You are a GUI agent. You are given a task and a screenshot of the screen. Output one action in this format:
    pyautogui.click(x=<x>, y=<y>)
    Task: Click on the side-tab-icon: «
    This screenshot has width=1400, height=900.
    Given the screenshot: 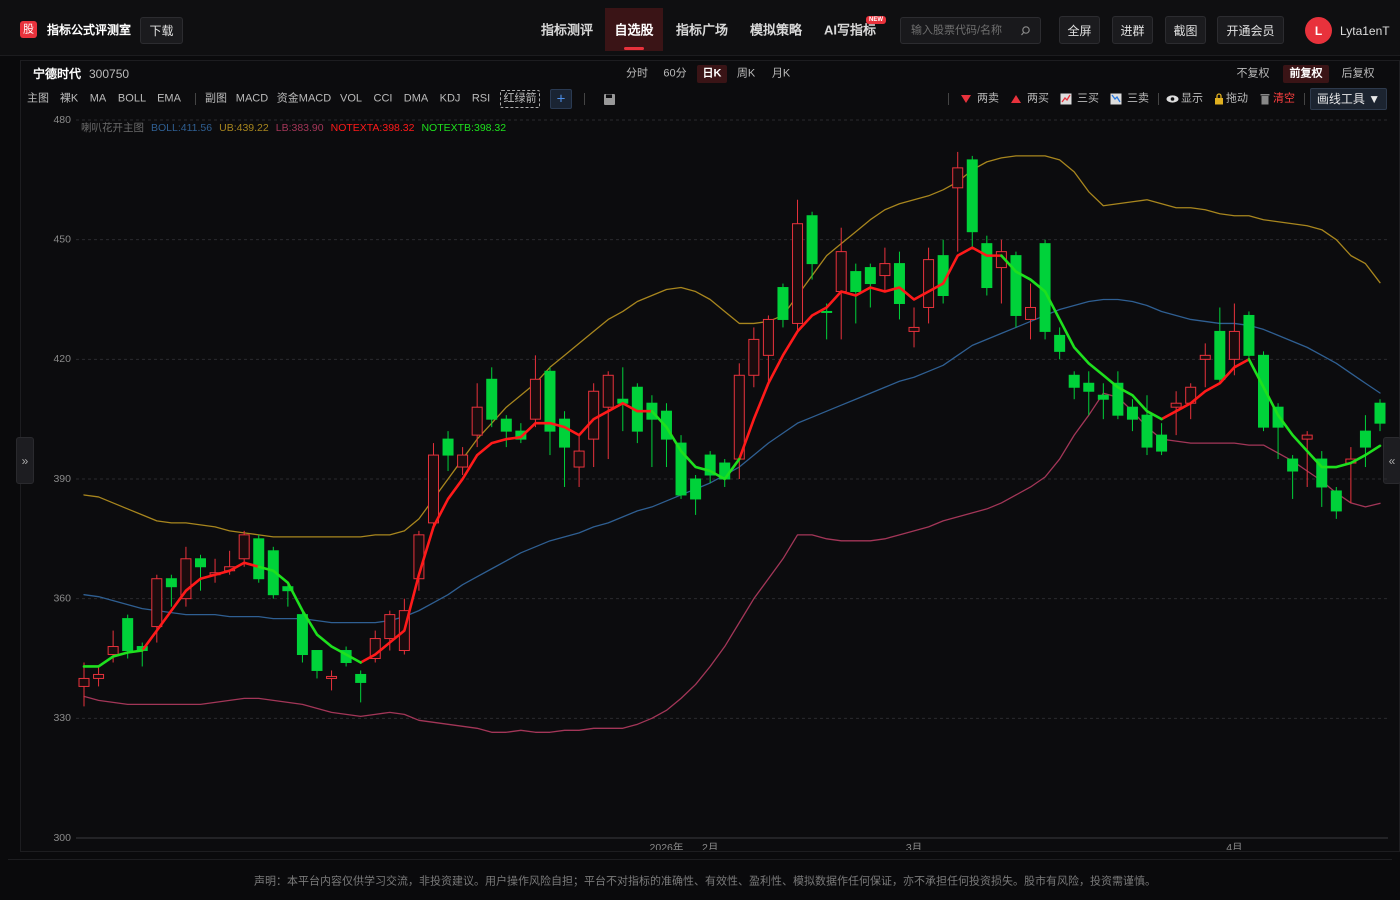 What is the action you would take?
    pyautogui.click(x=1392, y=461)
    